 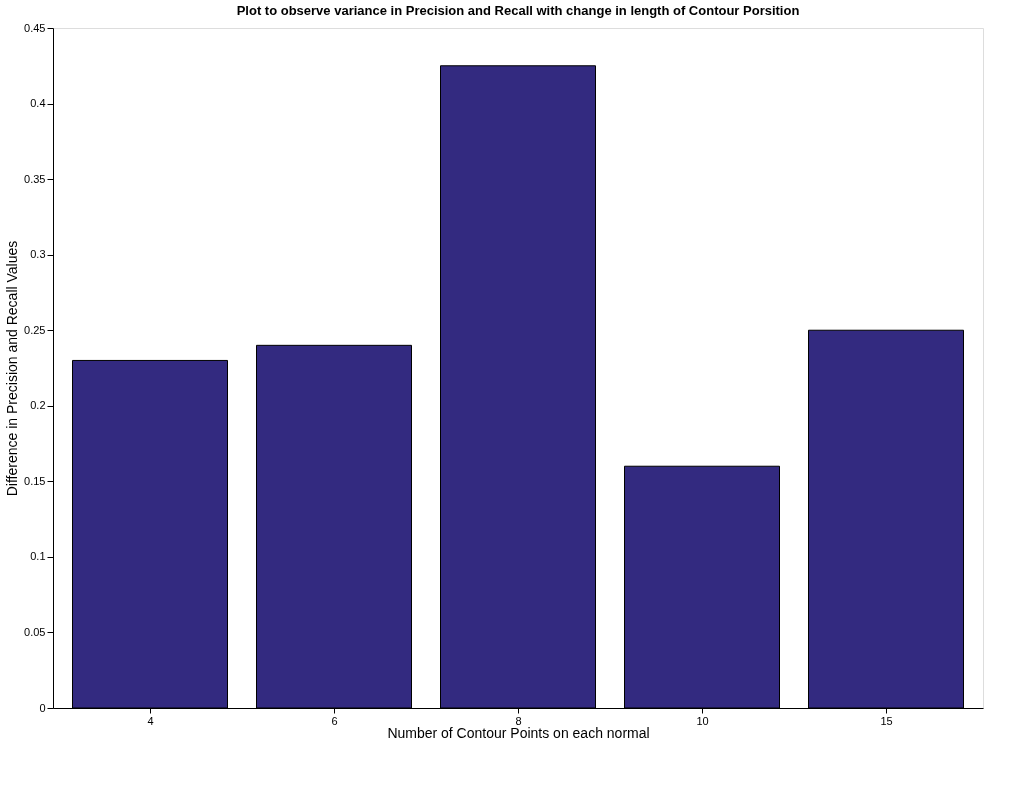 What do you see at coordinates (702, 720) in the screenshot?
I see `x-tick-label: 10` at bounding box center [702, 720].